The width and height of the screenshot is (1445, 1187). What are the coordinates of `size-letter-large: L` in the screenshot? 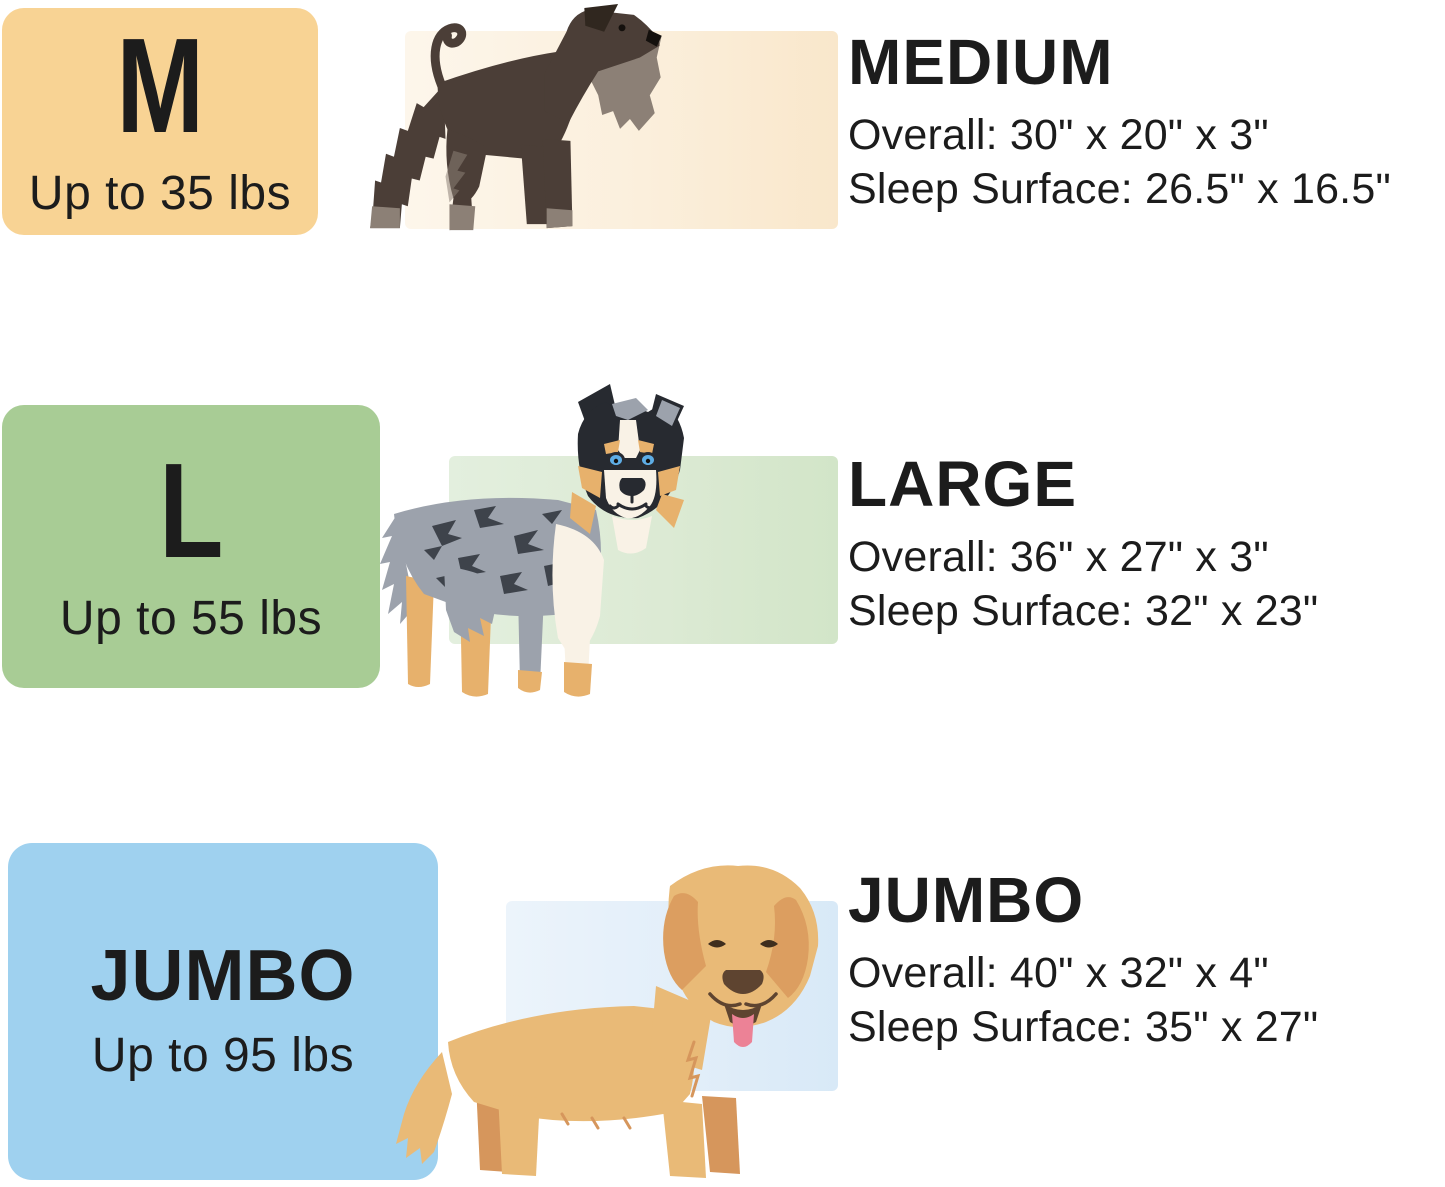 It's located at (191, 510).